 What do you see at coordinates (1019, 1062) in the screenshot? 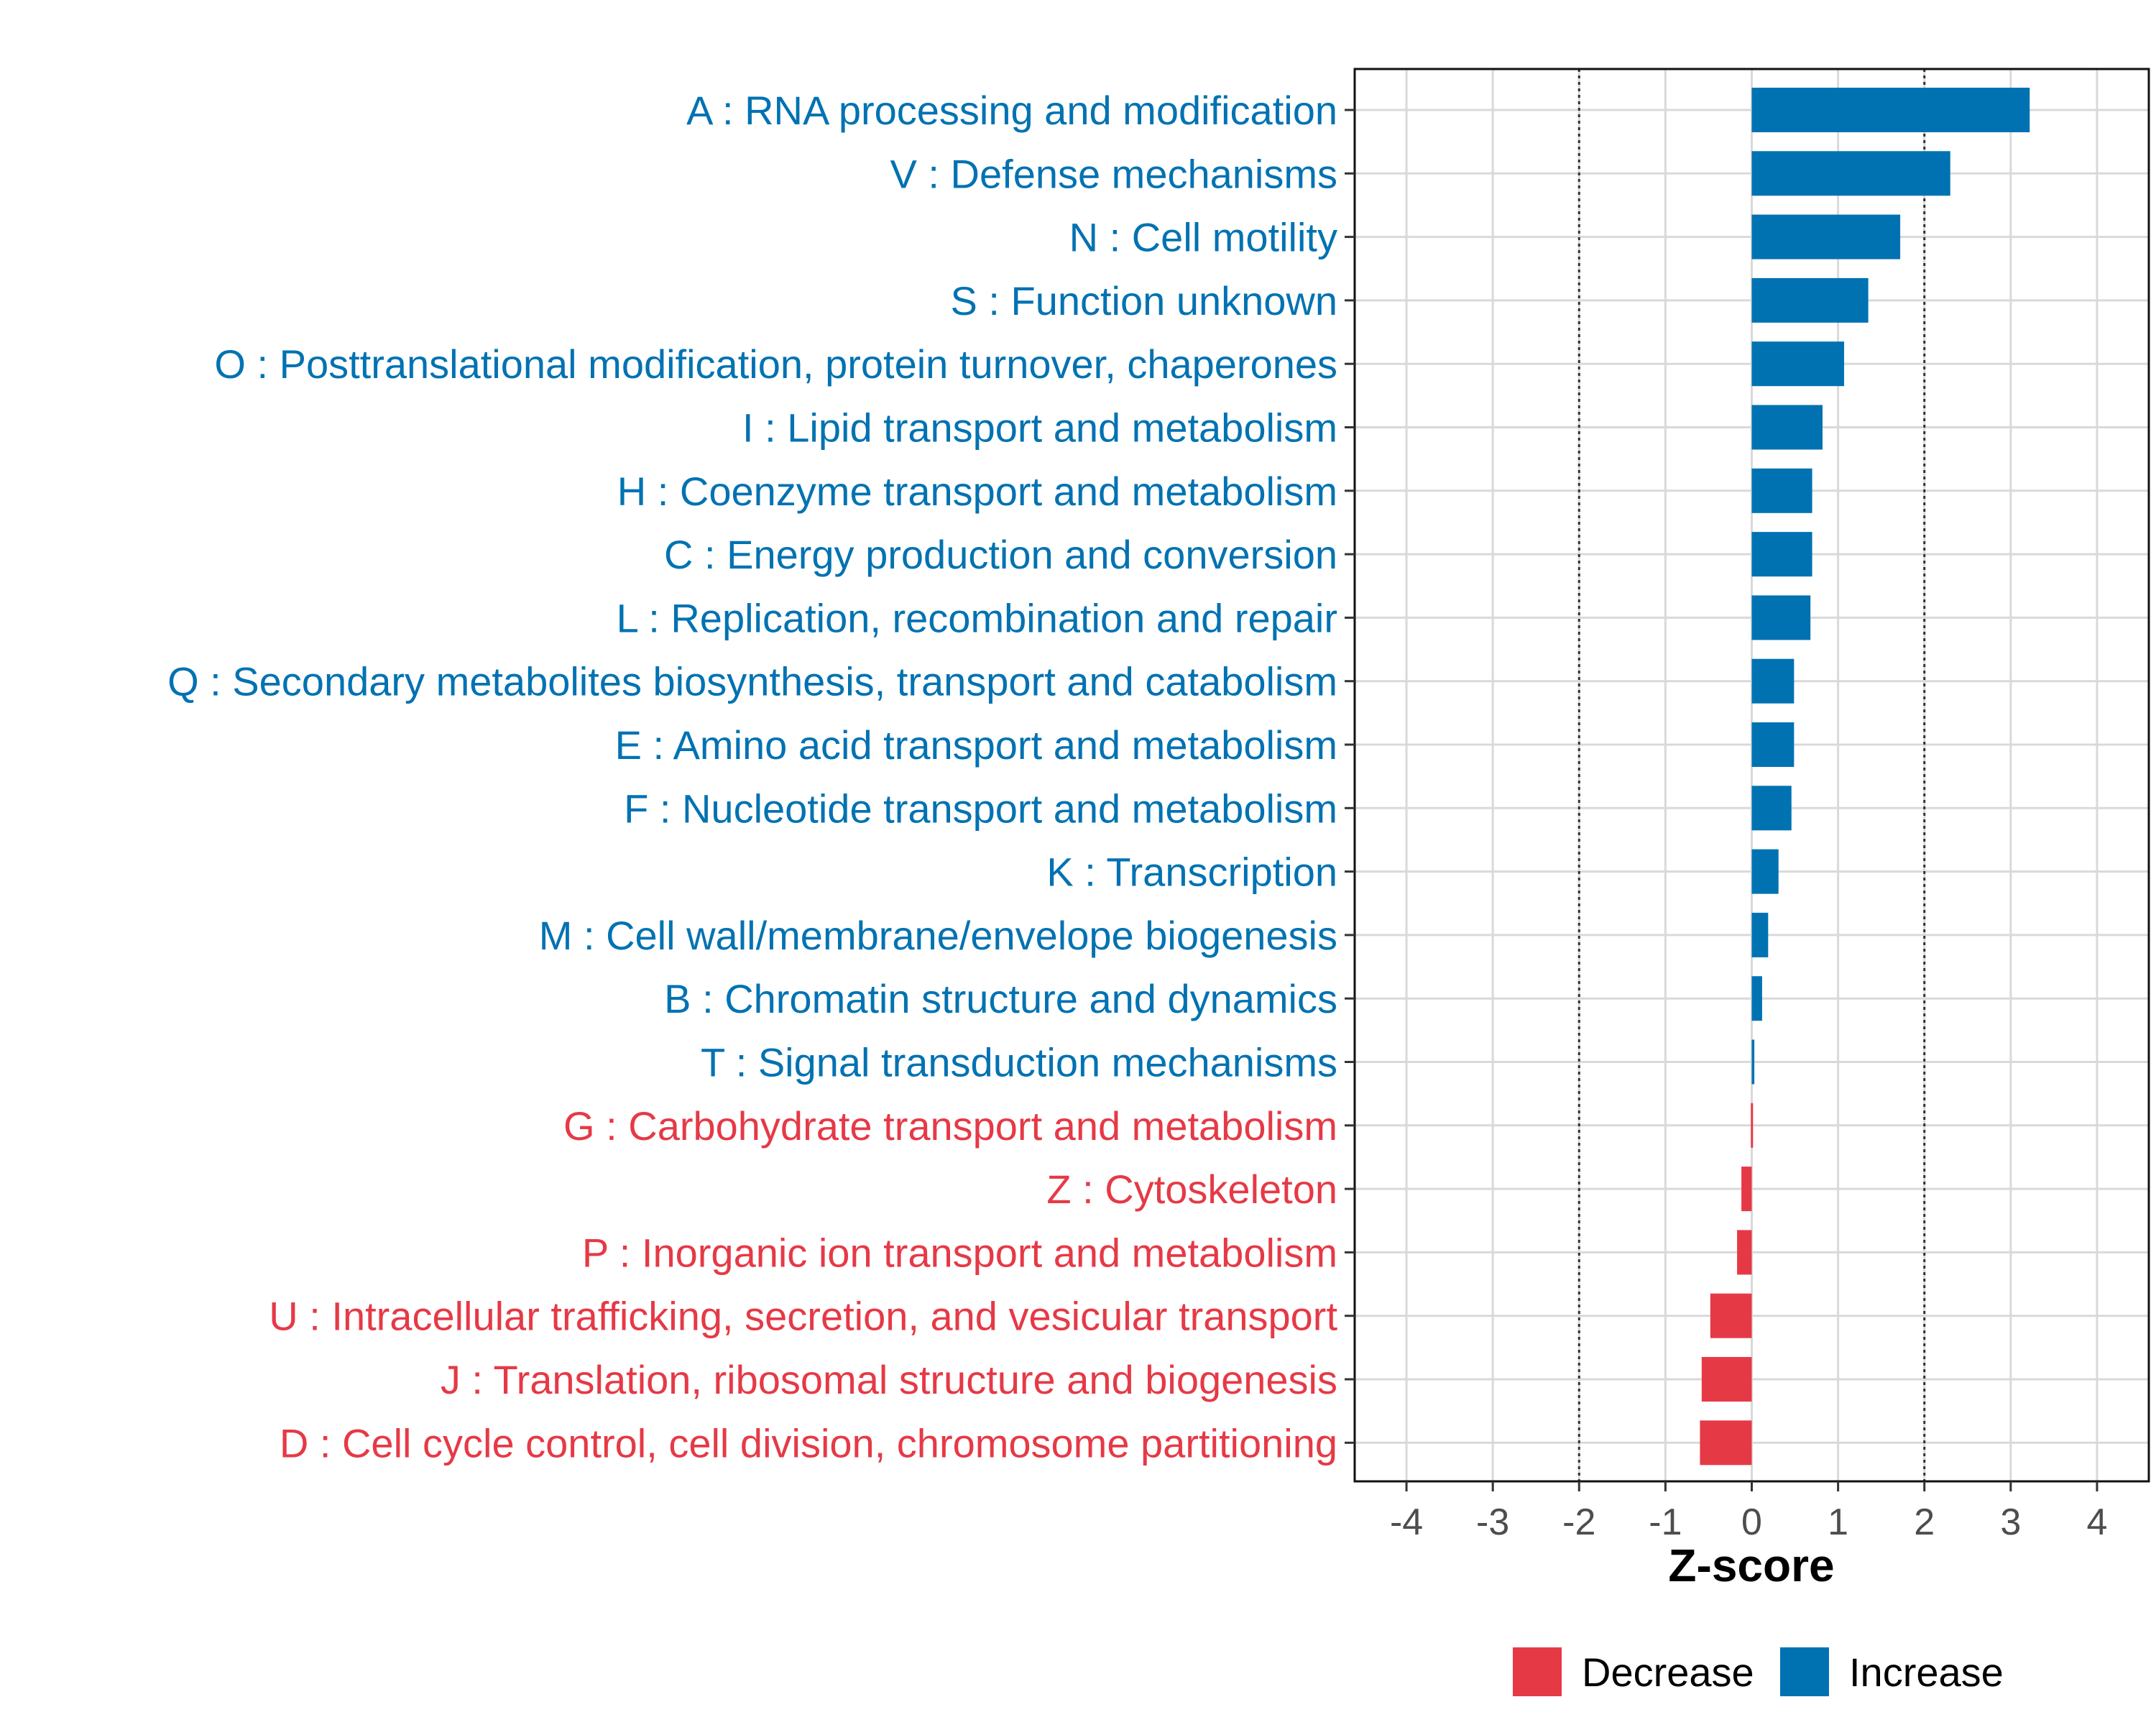
I see `y-tick-label: T : Signal transduction mechanisms` at bounding box center [1019, 1062].